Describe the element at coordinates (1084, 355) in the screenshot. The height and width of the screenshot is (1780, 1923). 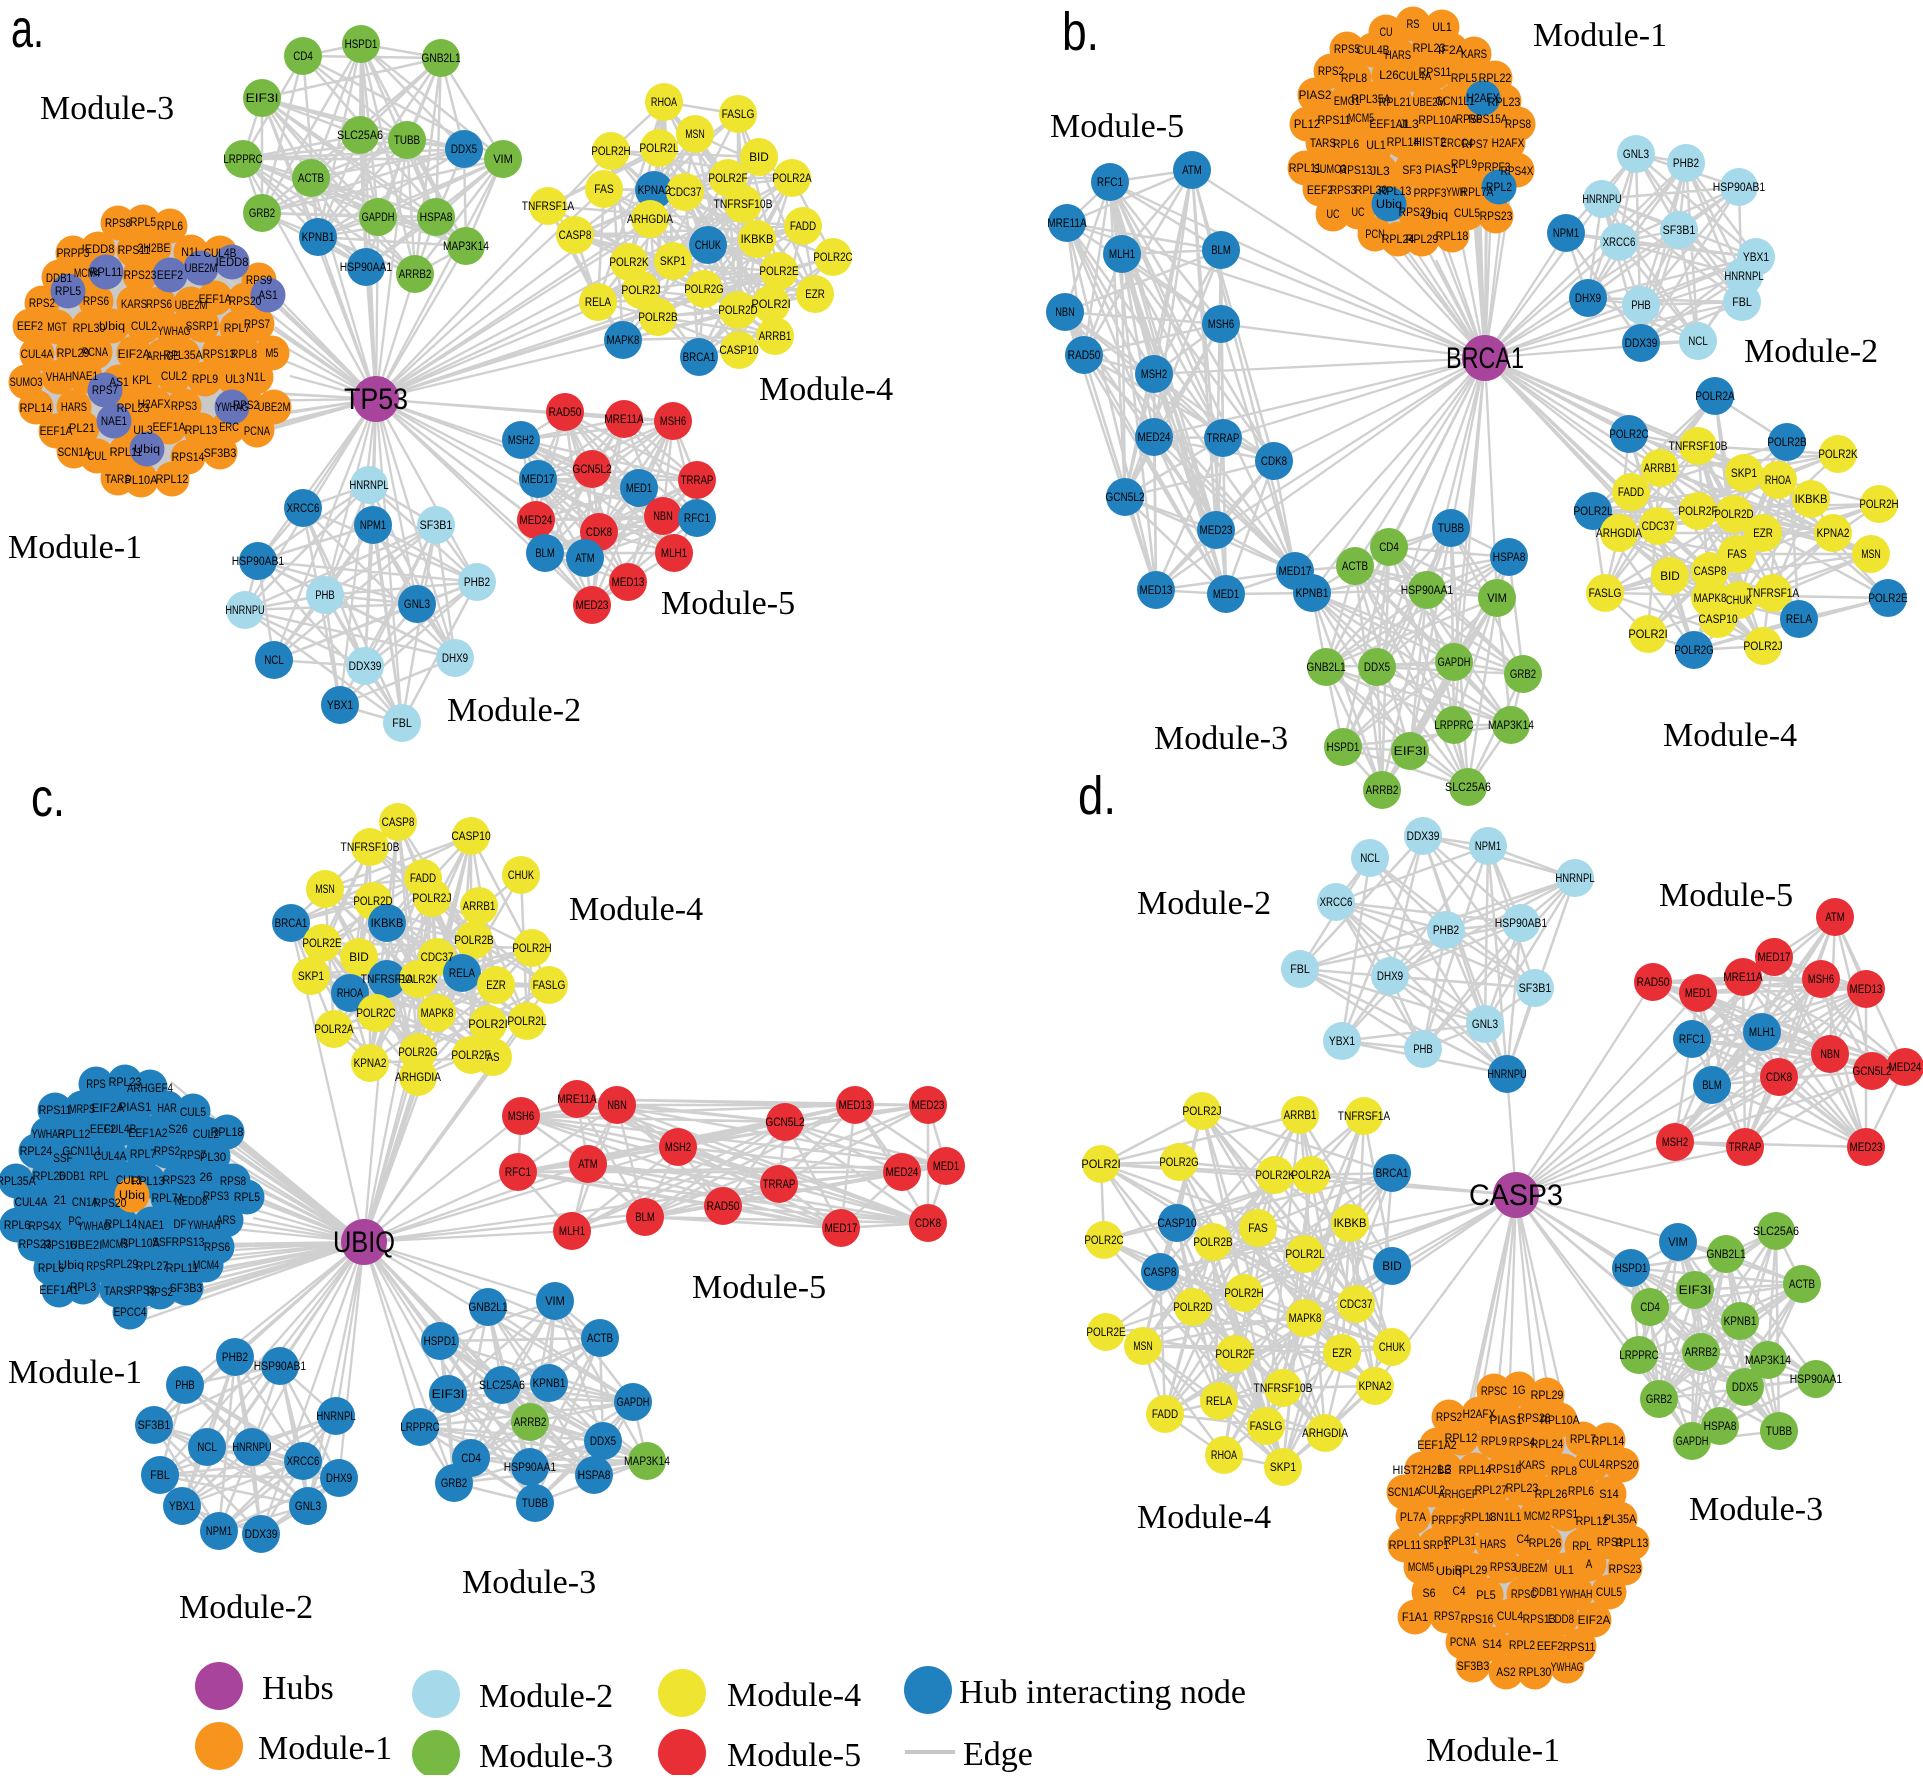
I see `svg-text: RAD50` at that location.